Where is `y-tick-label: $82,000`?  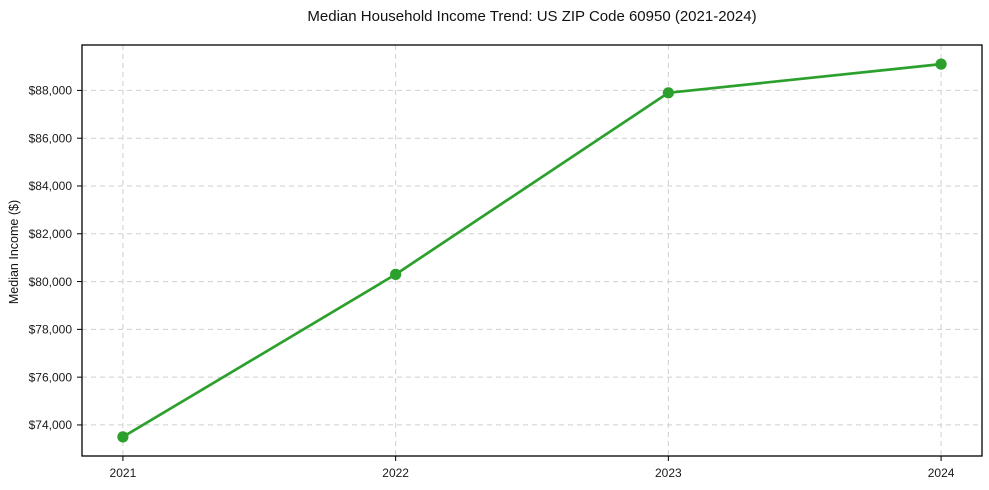
y-tick-label: $82,000 is located at coordinates (51, 234).